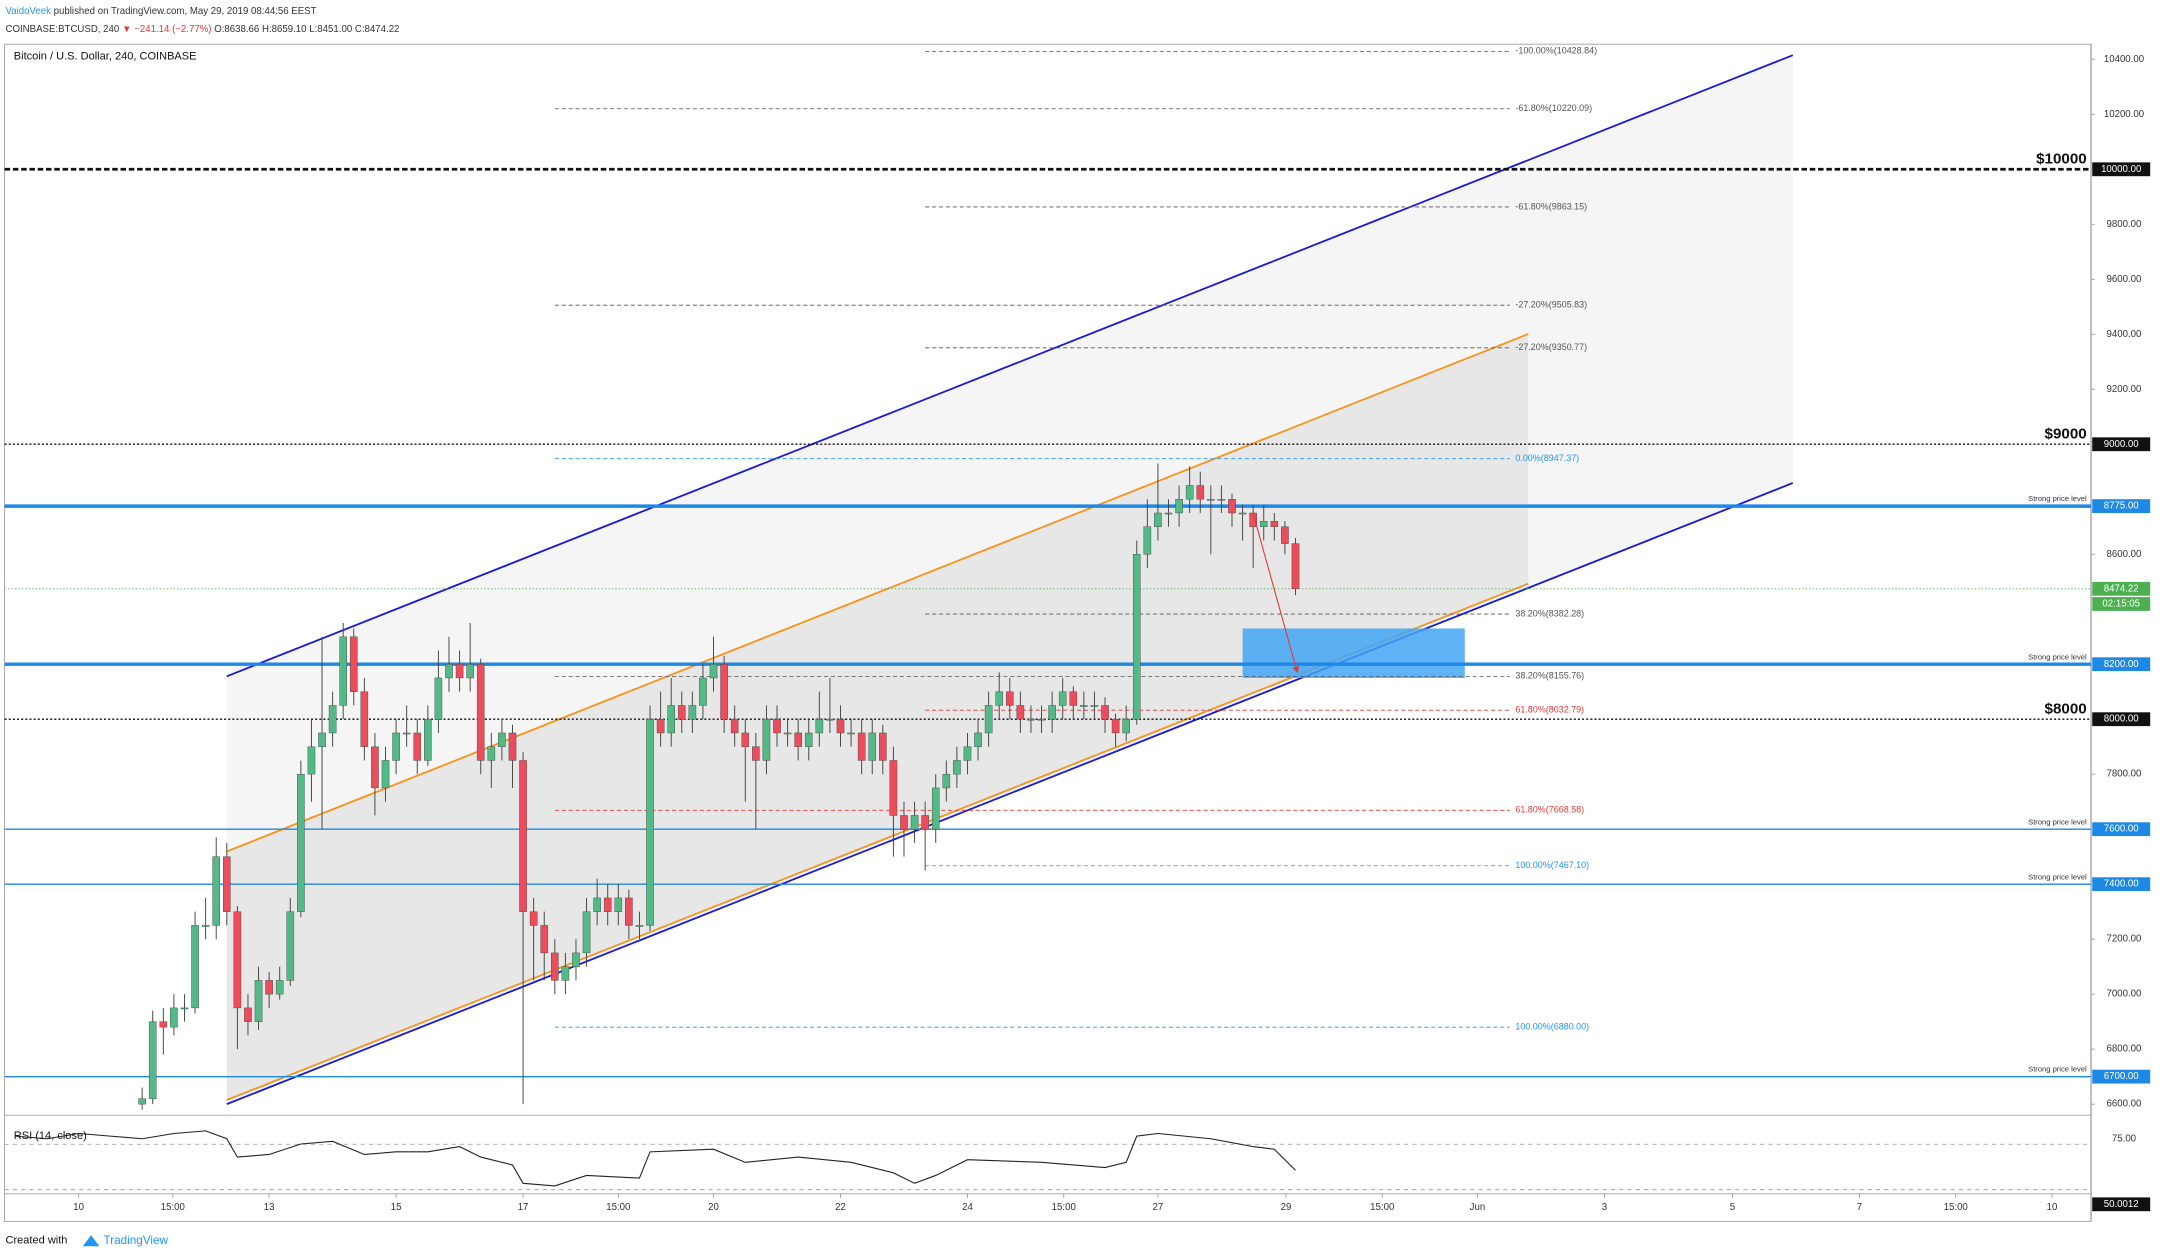 The image size is (2164, 1258). I want to click on y-tick-label: 9600.00, so click(2124, 279).